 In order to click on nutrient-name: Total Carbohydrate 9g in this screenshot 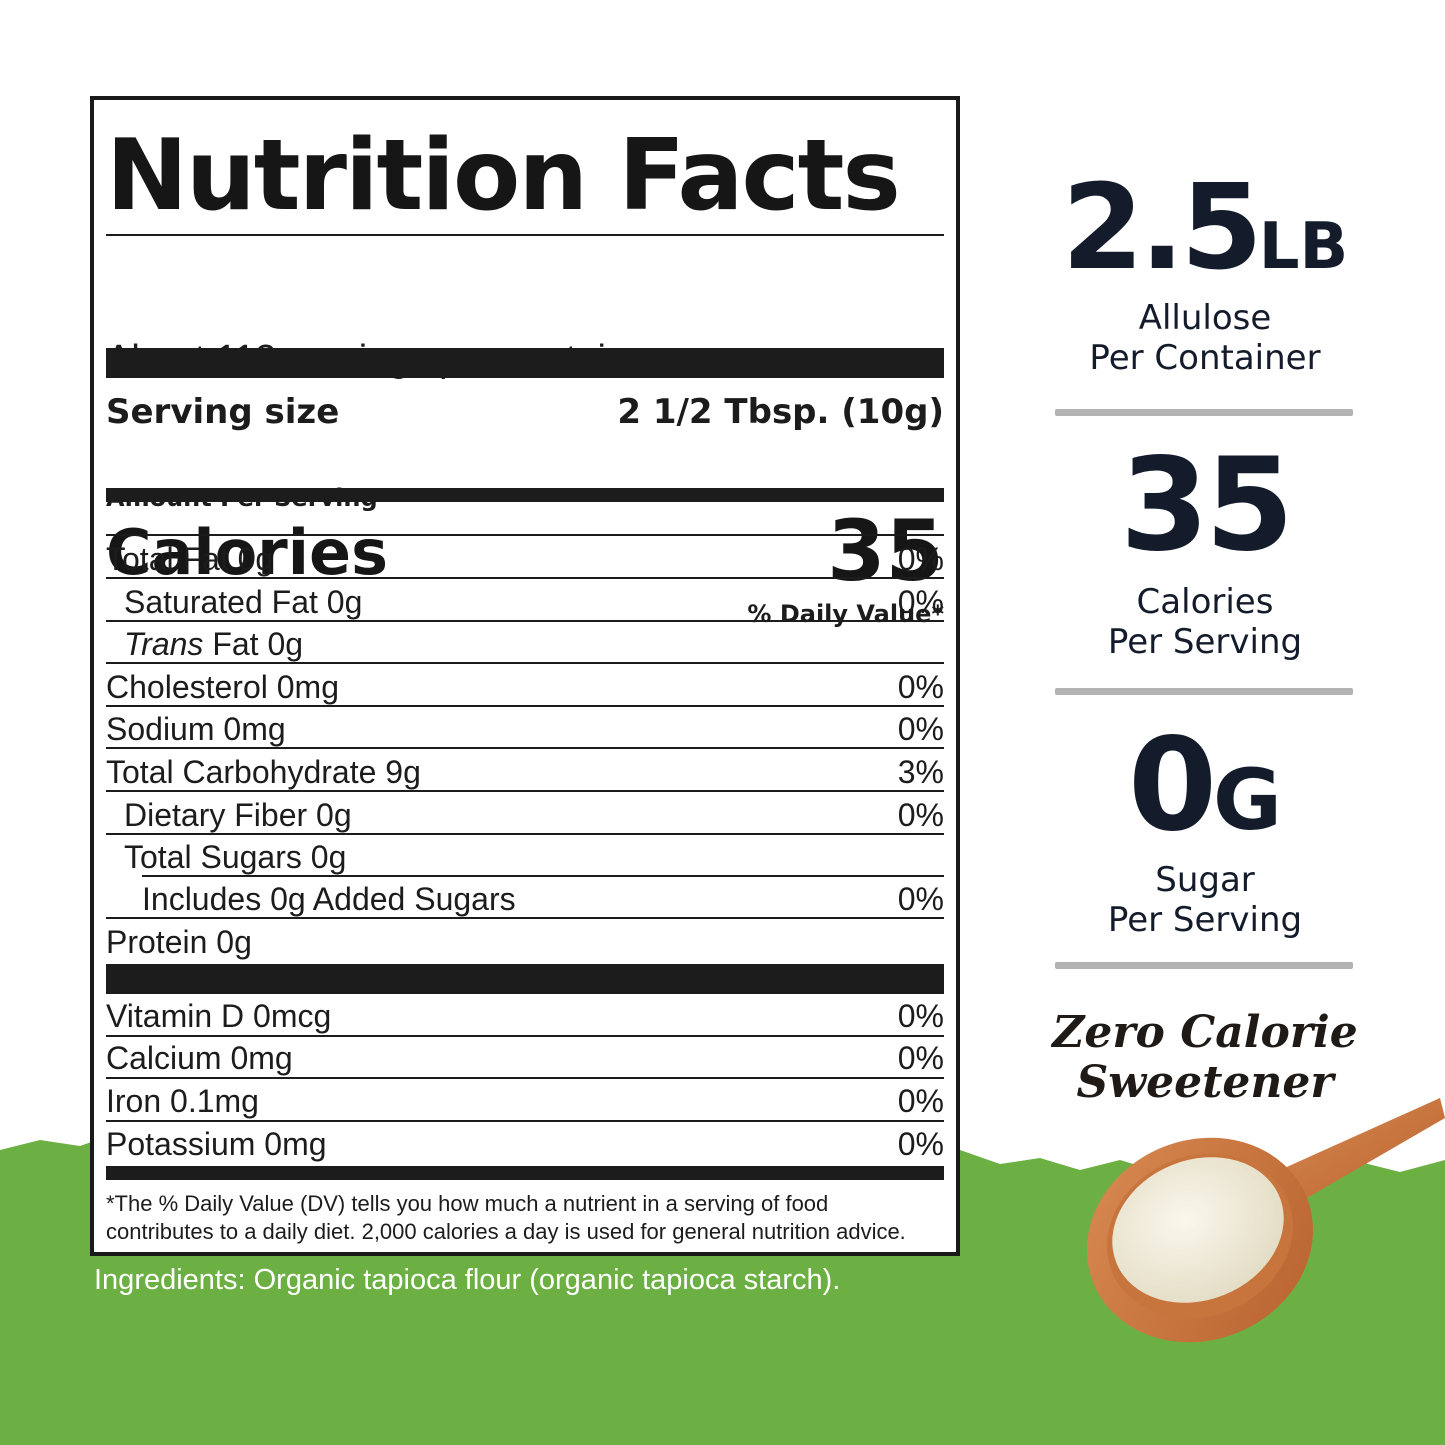, I will do `click(263, 772)`.